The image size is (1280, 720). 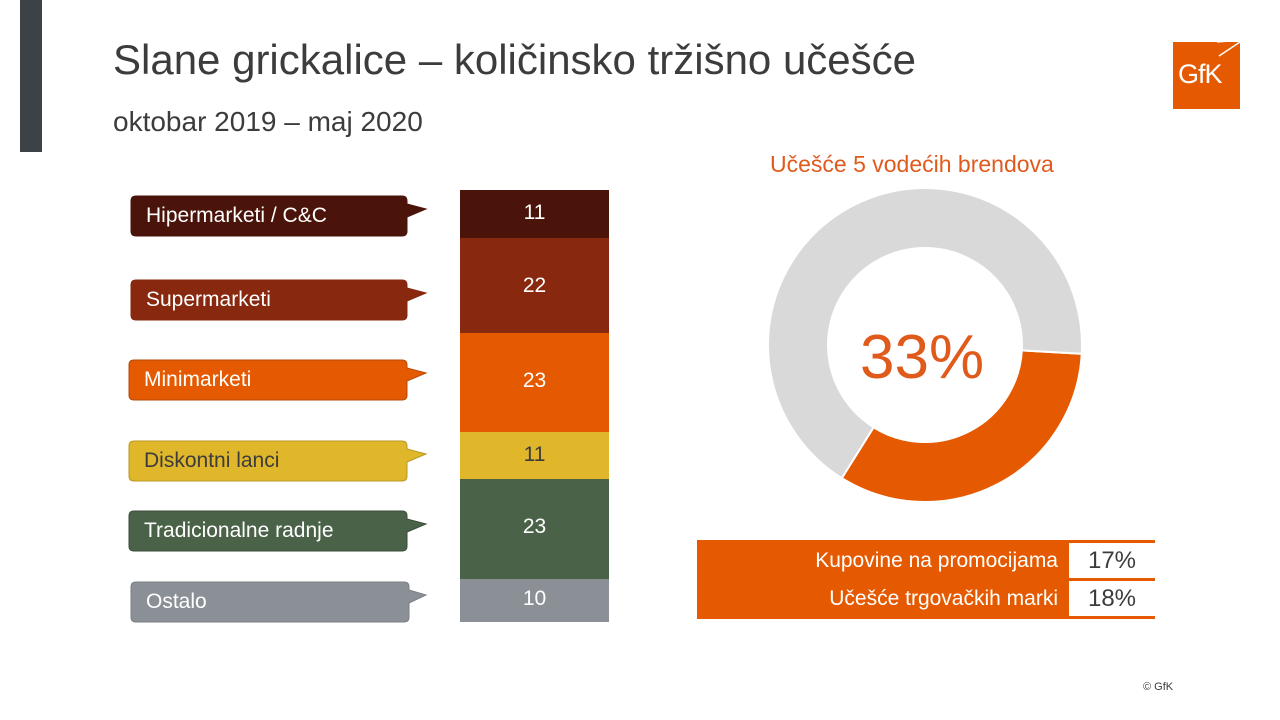 I want to click on slide-subtitle: oktobar 2019 – maj 2020, so click(x=268, y=121).